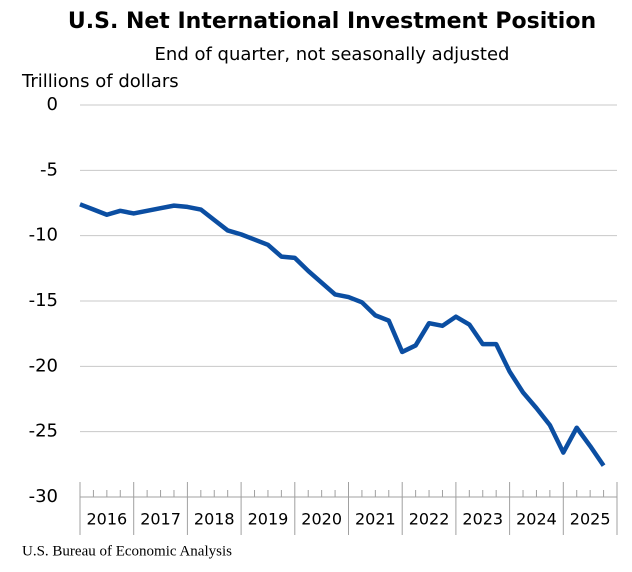 This screenshot has width=632, height=572. What do you see at coordinates (321, 519) in the screenshot?
I see `x-tick-label: 2020` at bounding box center [321, 519].